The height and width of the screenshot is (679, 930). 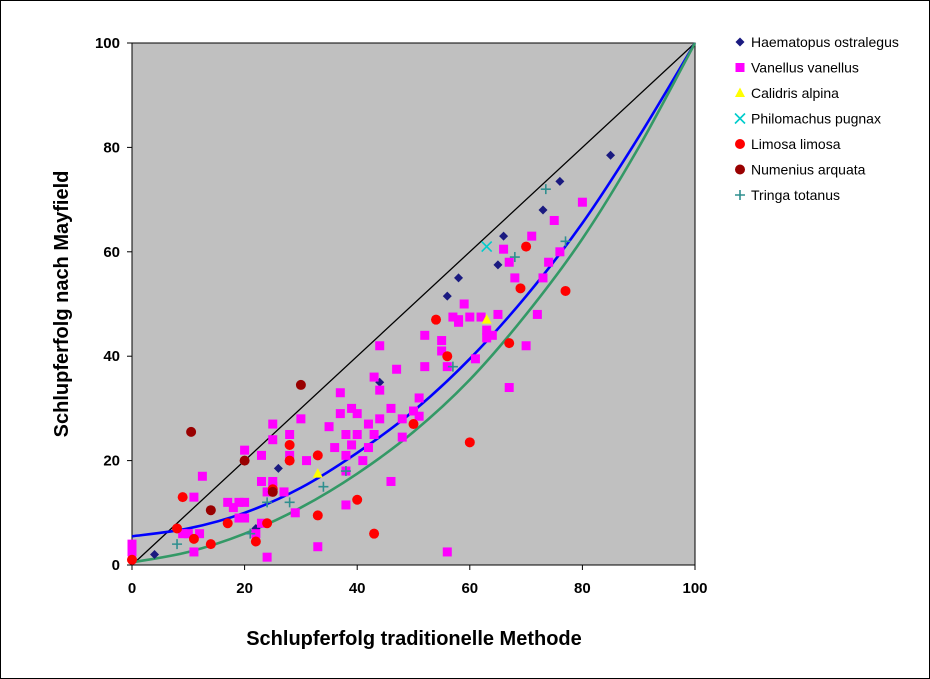 What do you see at coordinates (796, 144) in the screenshot?
I see `legend-label-4: Limosa limosa` at bounding box center [796, 144].